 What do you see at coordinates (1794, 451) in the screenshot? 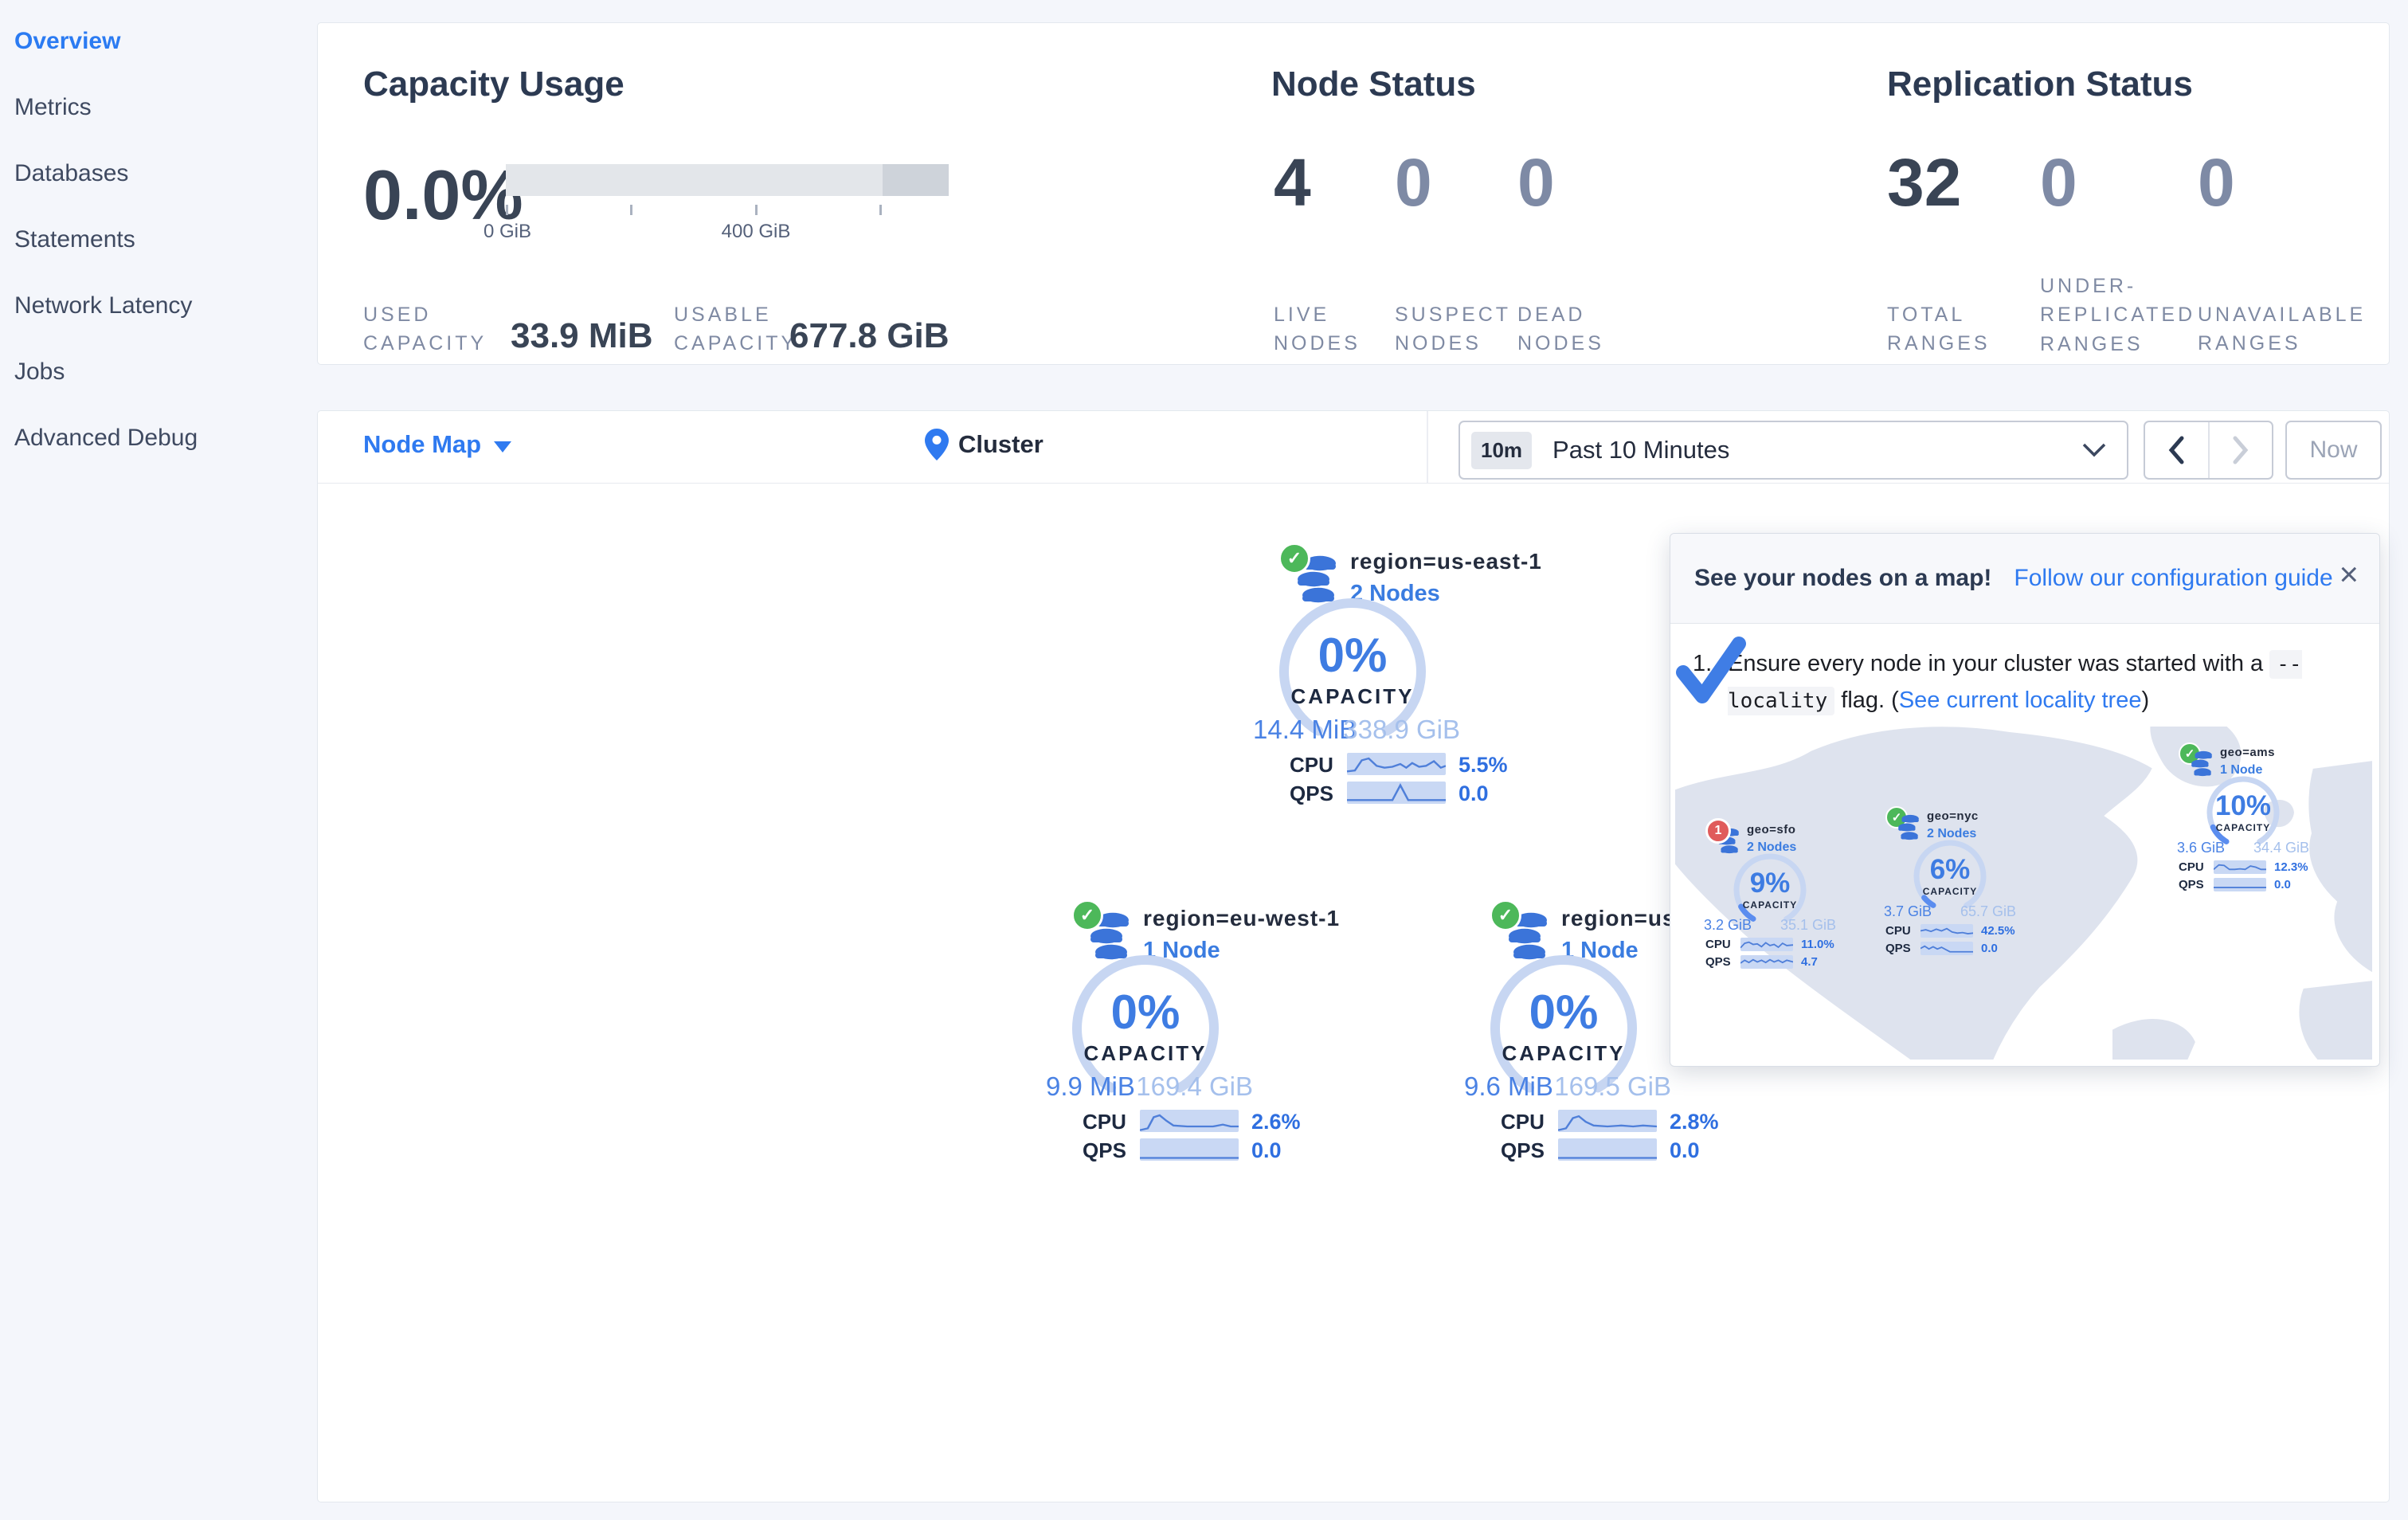
I see `time-range-select: 10m Past 10 Minutes` at bounding box center [1794, 451].